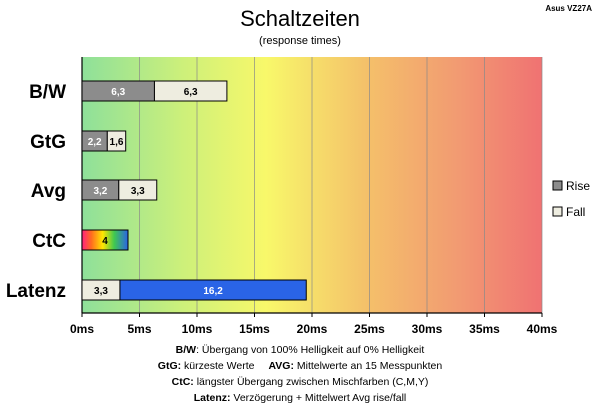 Image resolution: width=600 pixels, height=415 pixels. Describe the element at coordinates (568, 8) in the screenshot. I see `monitor-model-label: Asus VZ27A` at that location.